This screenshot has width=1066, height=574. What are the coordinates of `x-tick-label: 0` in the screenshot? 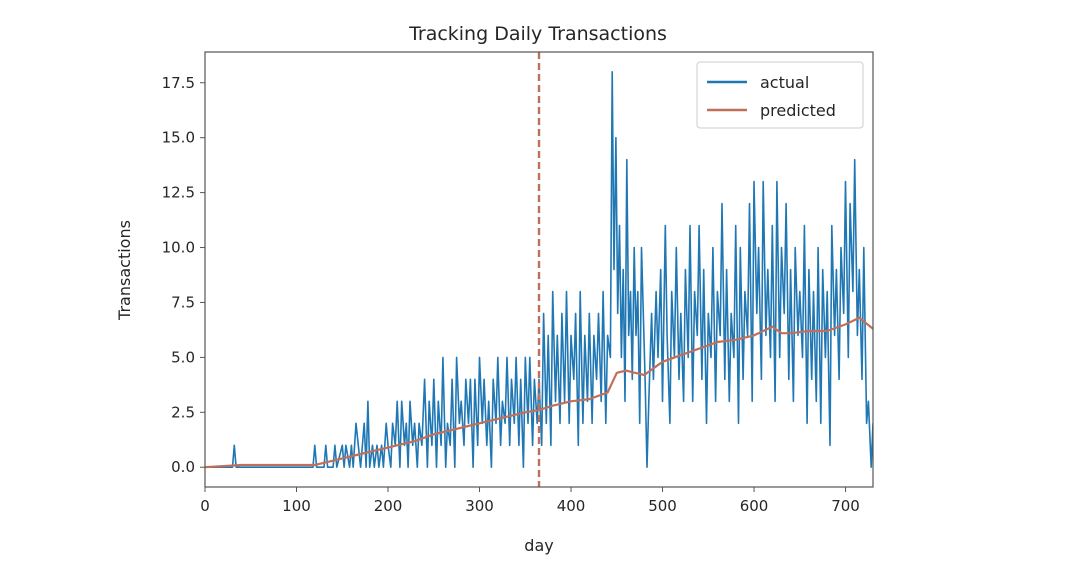 It's located at (205, 506).